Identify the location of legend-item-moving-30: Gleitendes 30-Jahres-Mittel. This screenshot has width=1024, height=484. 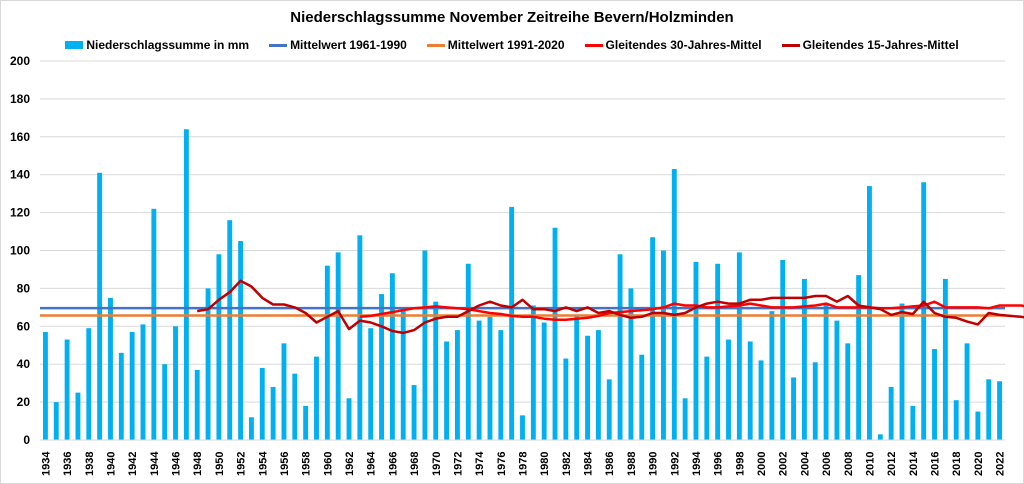
(673, 45).